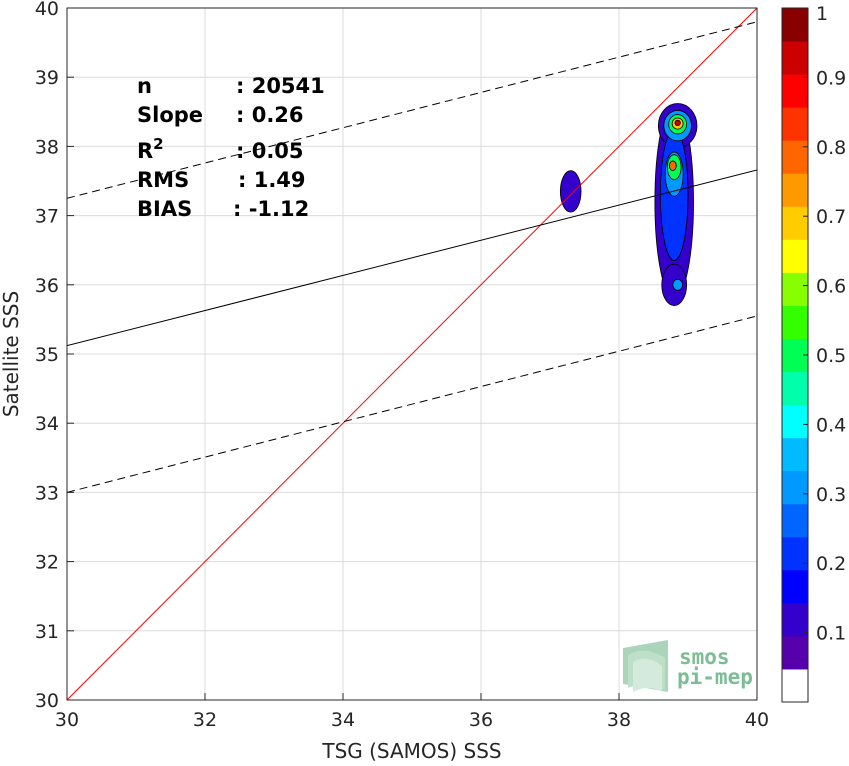  Describe the element at coordinates (150, 149) in the screenshot. I see `stat-label: R2` at that location.